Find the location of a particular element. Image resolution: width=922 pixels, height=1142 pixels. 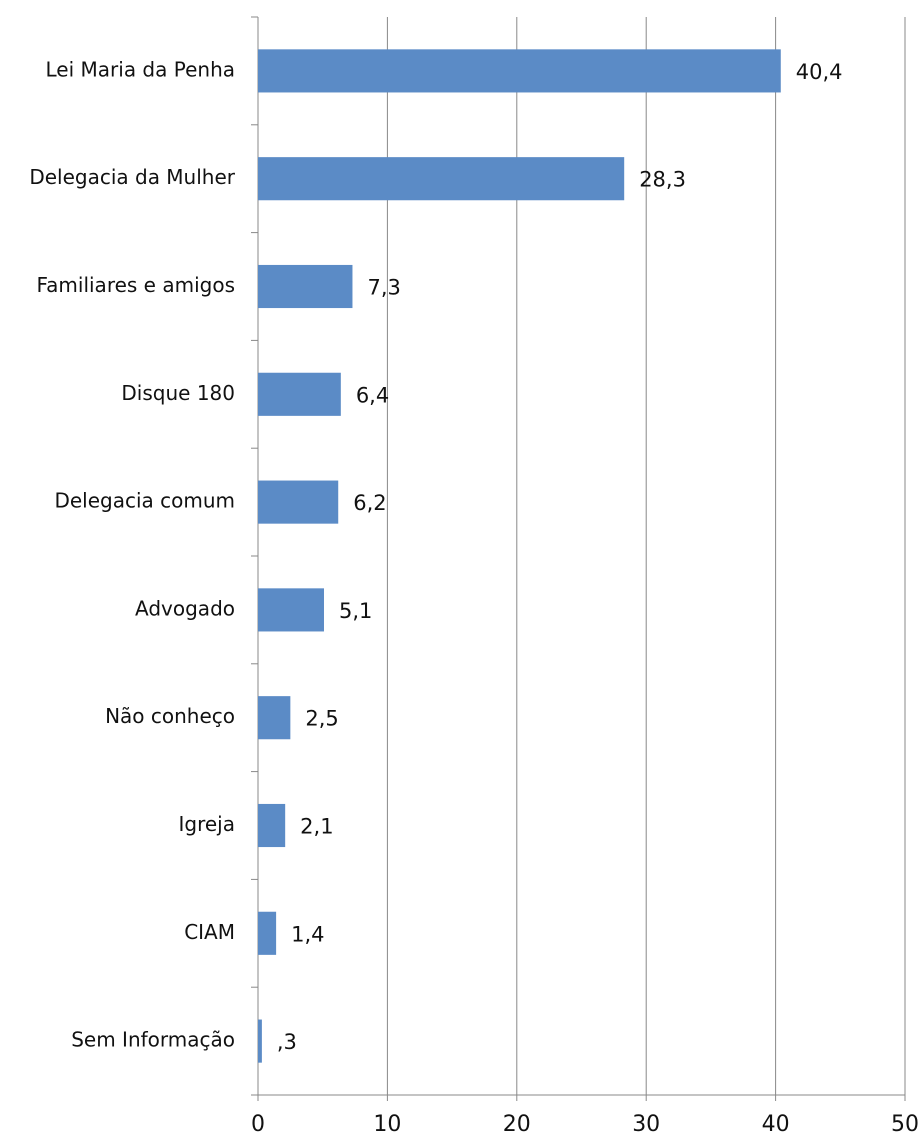

value-label: 2,5 is located at coordinates (321, 719).